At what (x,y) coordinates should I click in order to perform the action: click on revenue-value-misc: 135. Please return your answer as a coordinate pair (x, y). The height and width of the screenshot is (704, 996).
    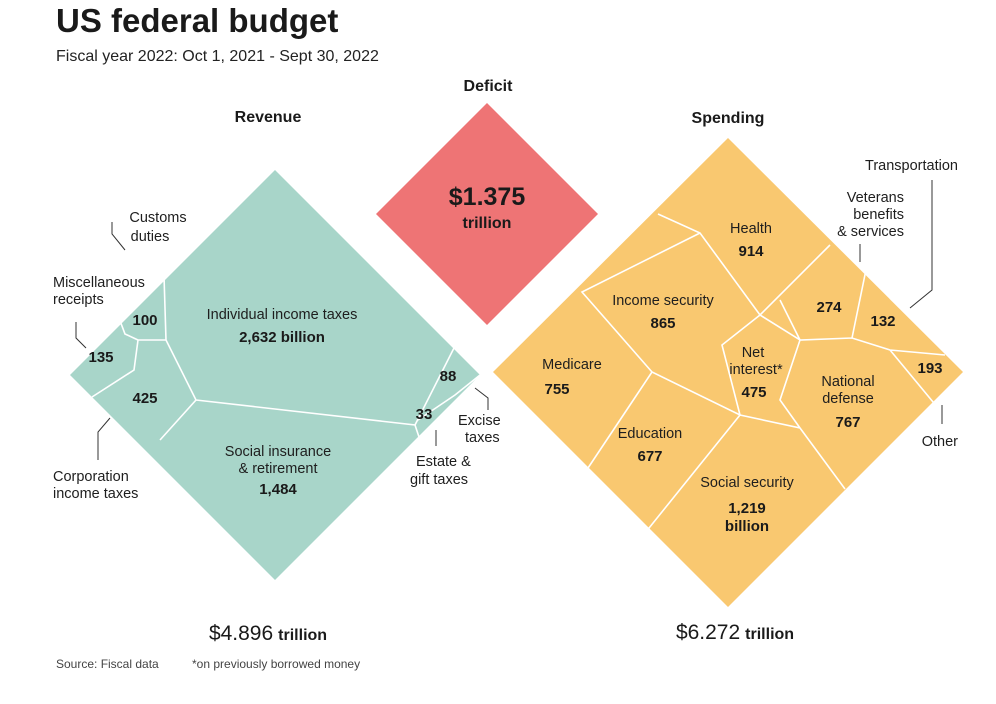
    Looking at the image, I should click on (100, 357).